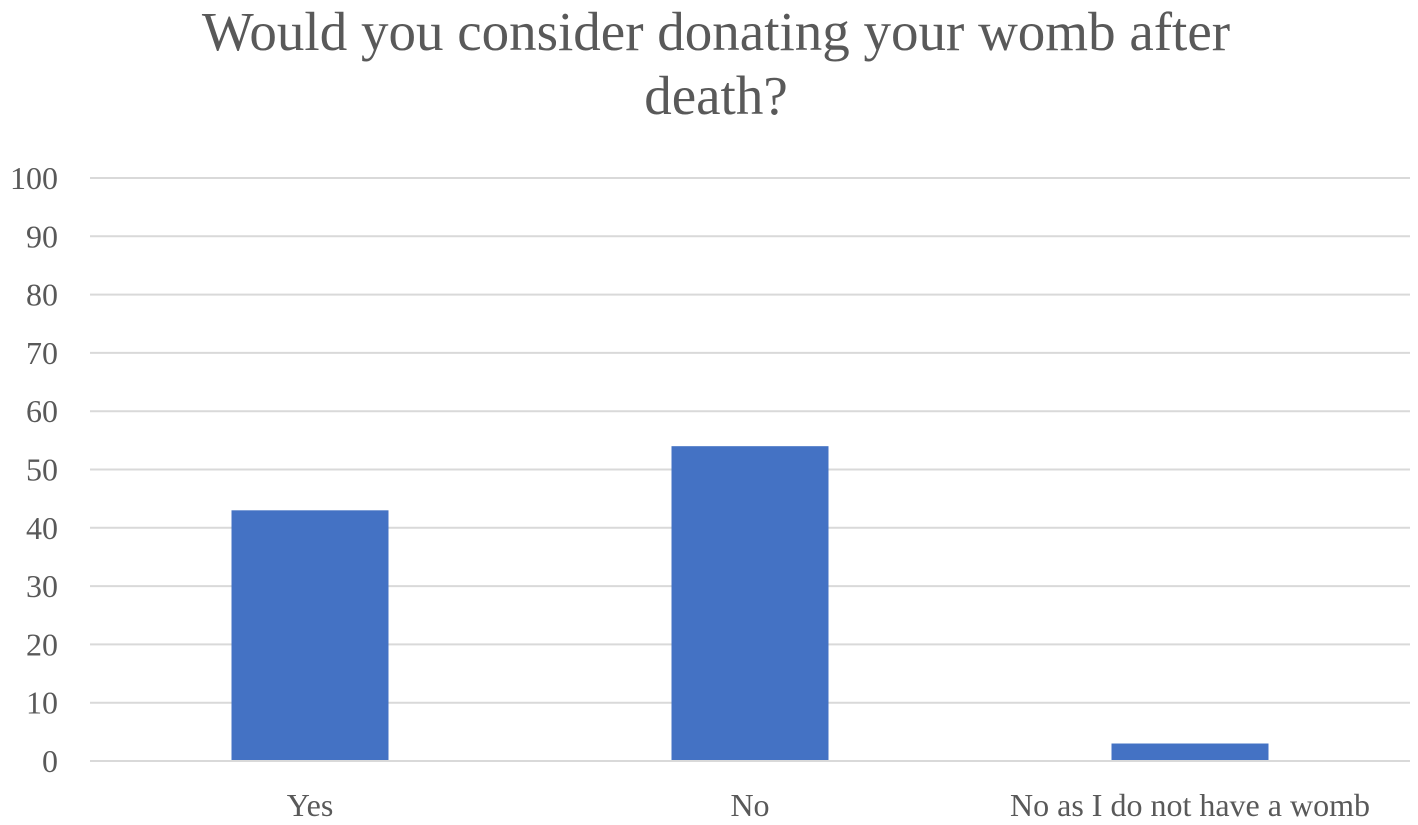 This screenshot has width=1418, height=825. I want to click on y-tick-label: 30, so click(42, 586).